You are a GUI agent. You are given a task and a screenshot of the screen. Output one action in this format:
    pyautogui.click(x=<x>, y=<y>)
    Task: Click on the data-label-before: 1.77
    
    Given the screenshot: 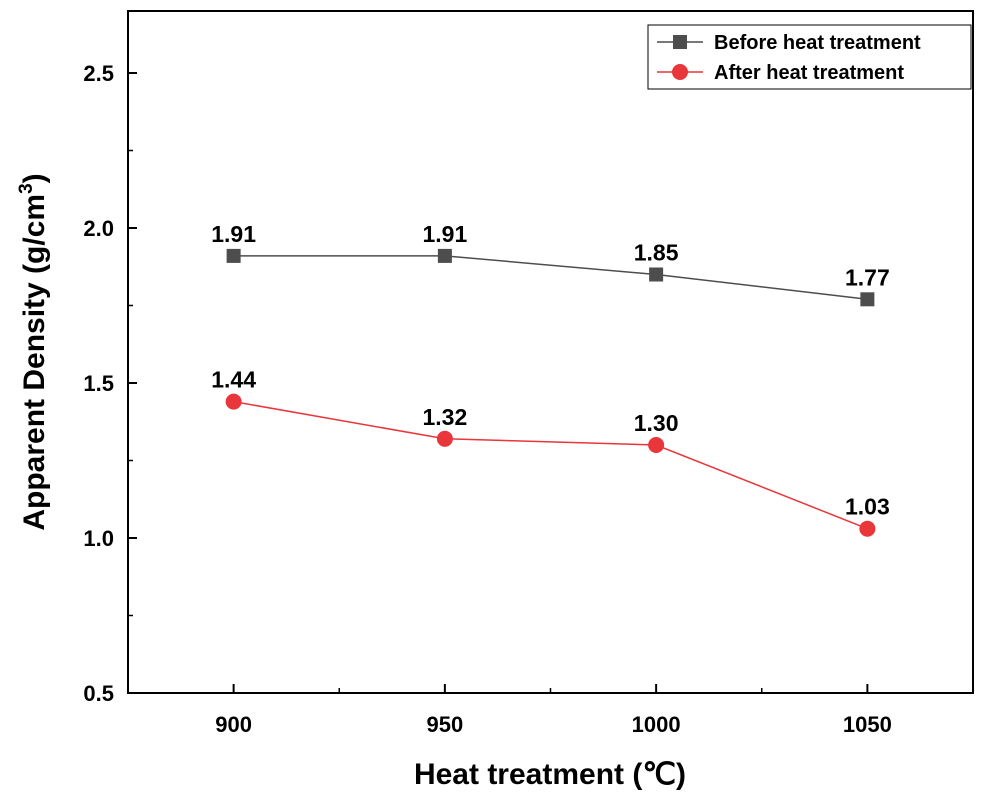 What is the action you would take?
    pyautogui.click(x=867, y=277)
    